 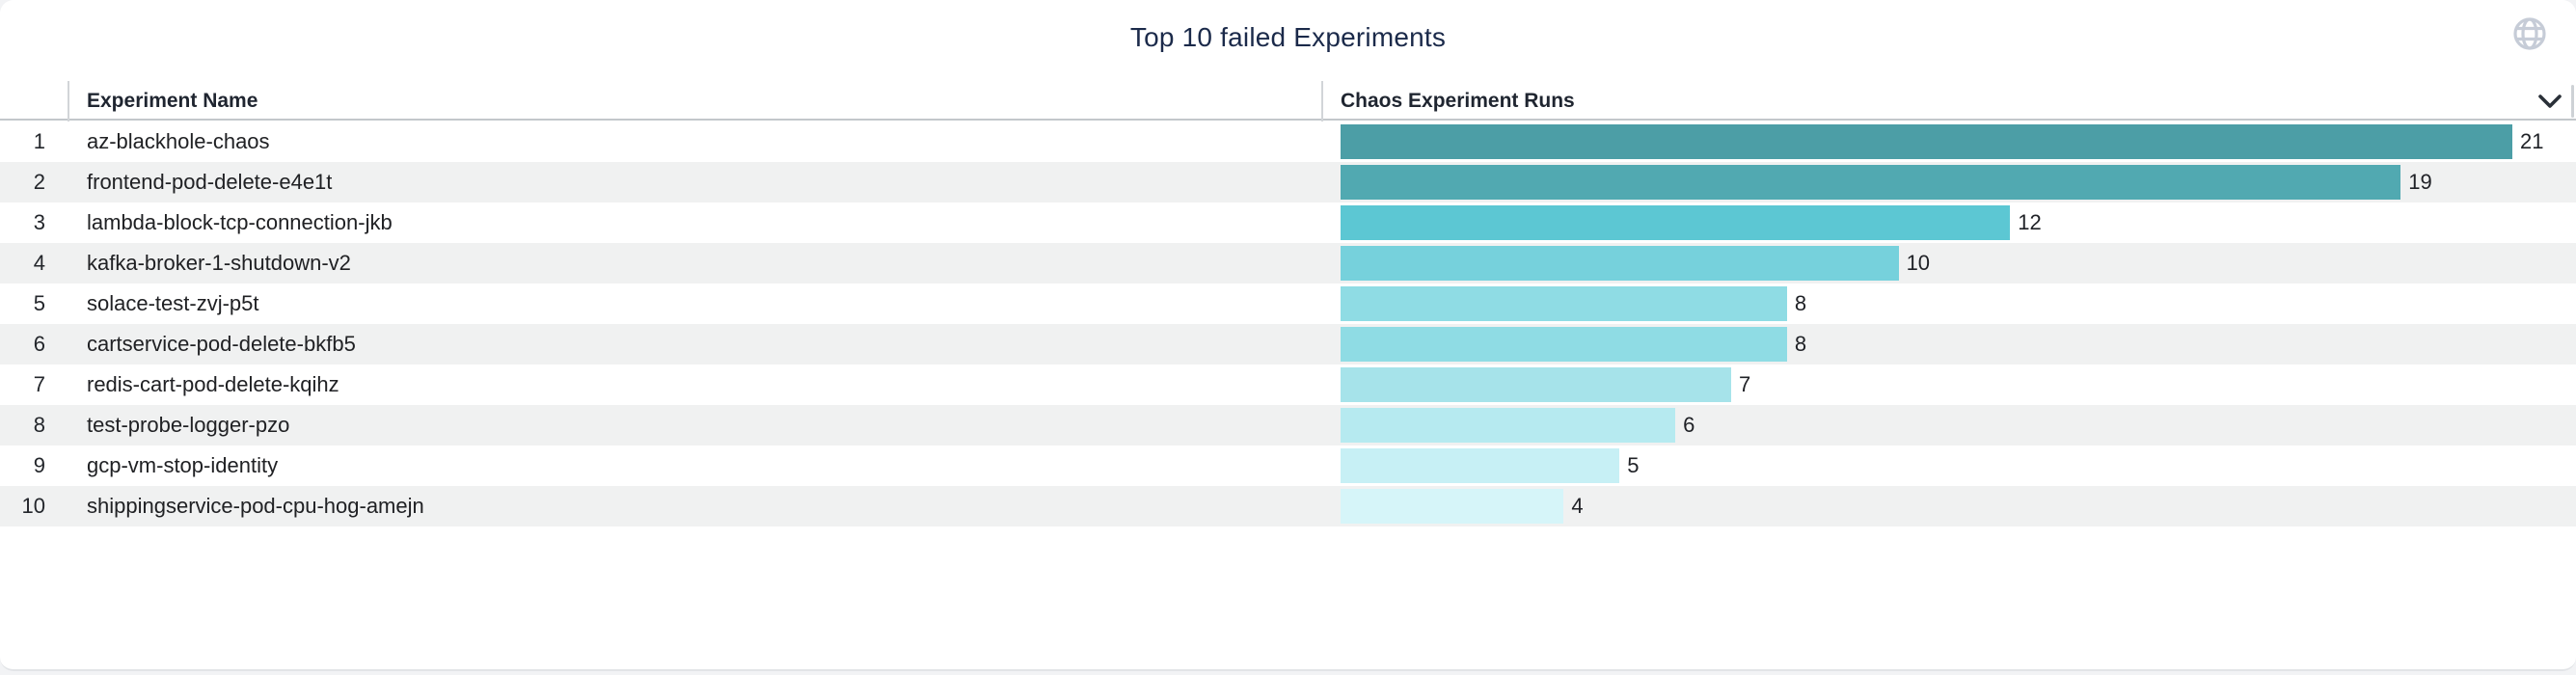 What do you see at coordinates (1288, 120) in the screenshot?
I see `header-divider` at bounding box center [1288, 120].